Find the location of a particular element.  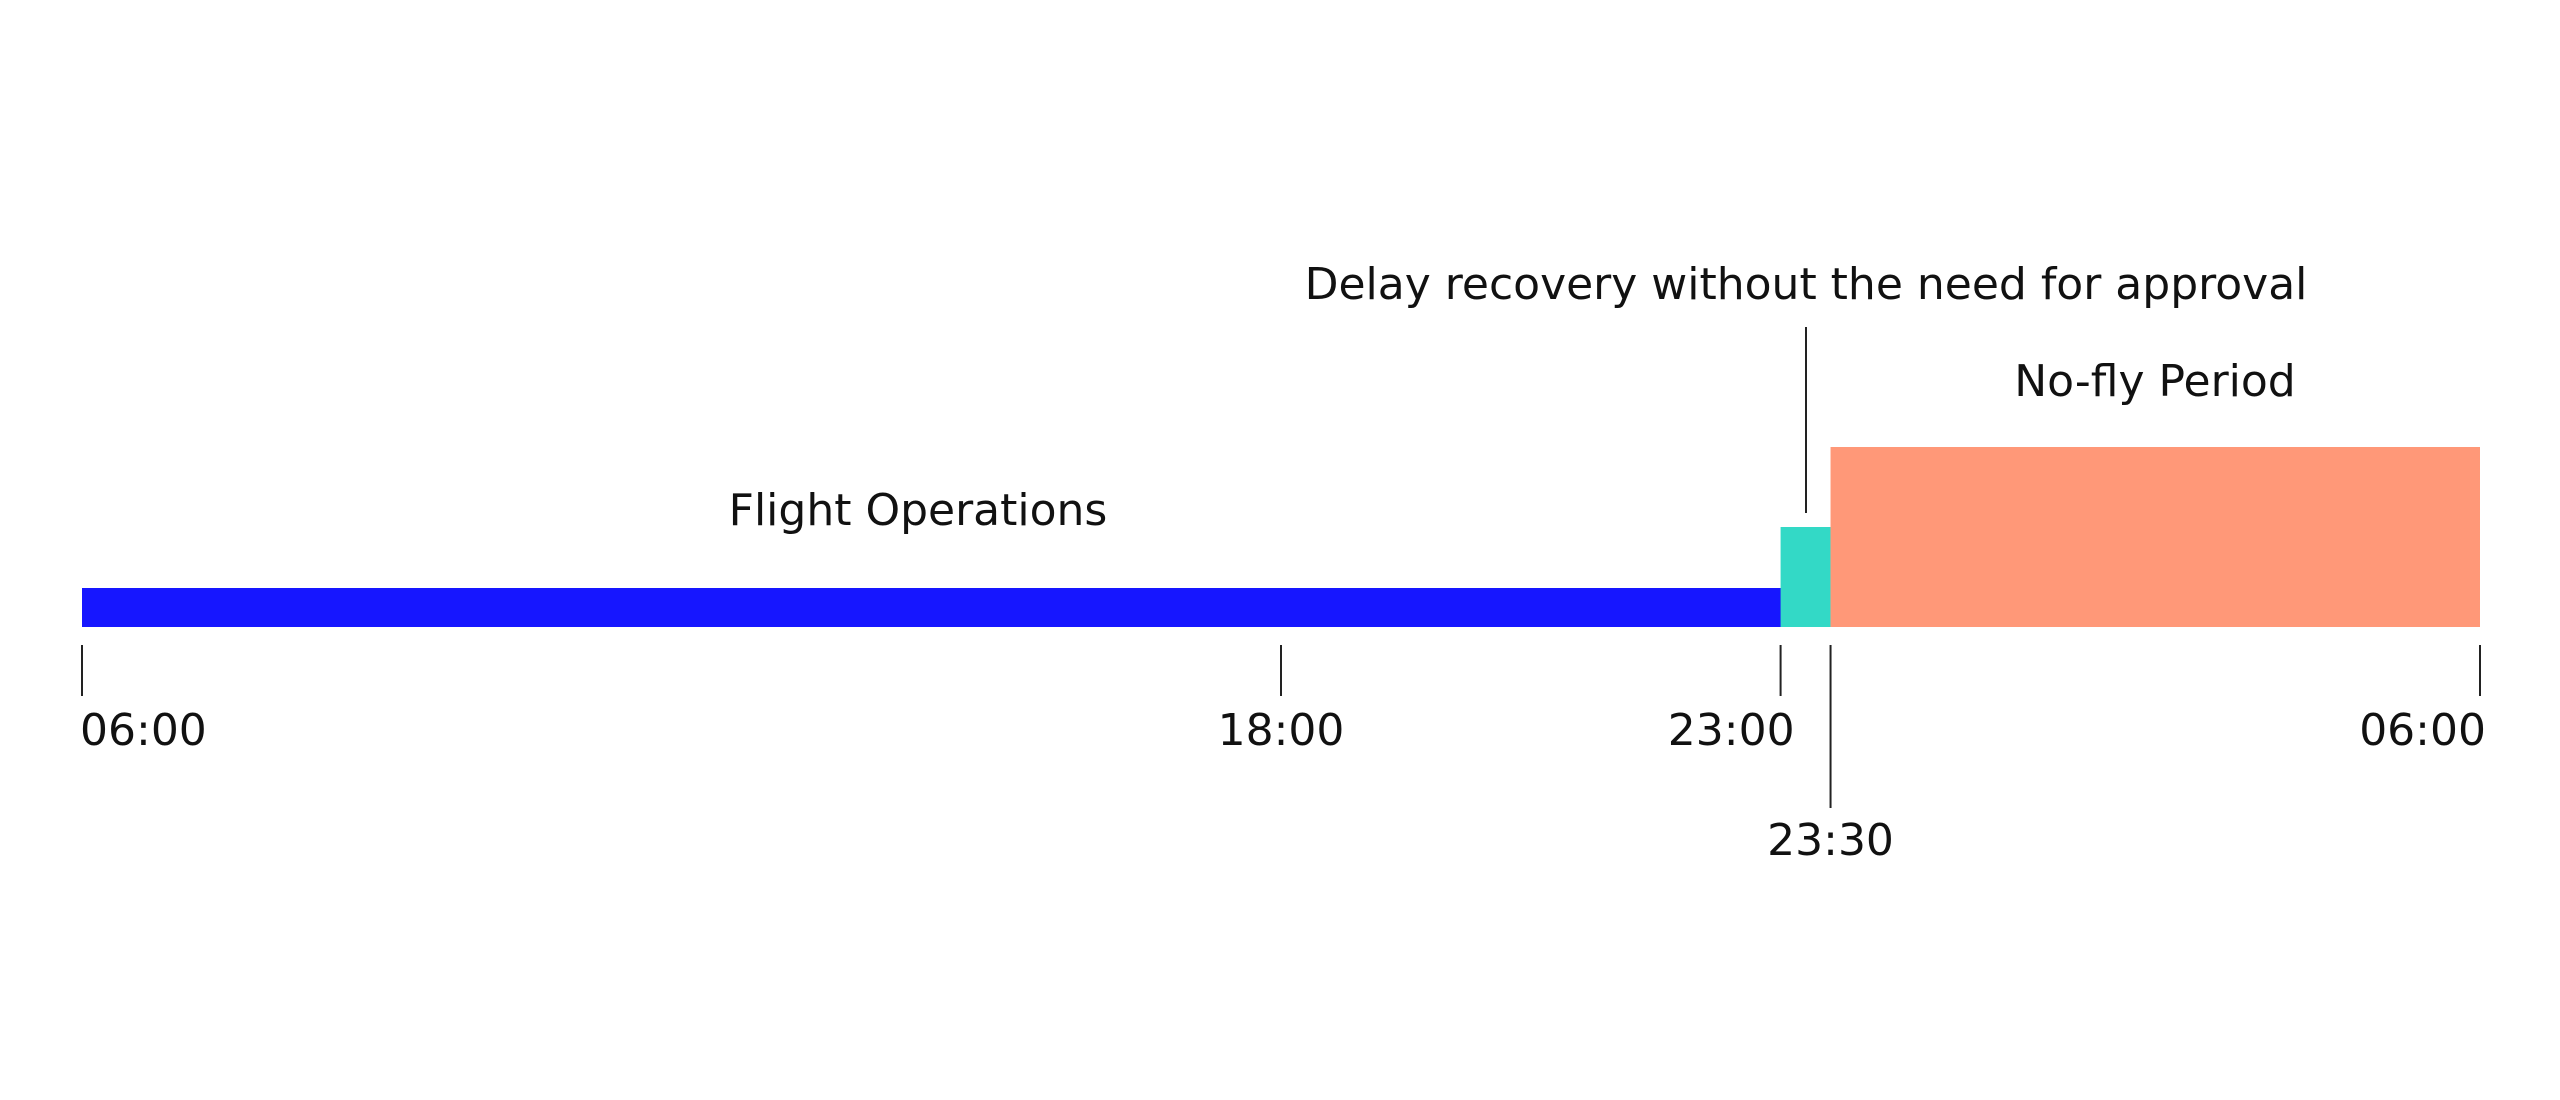

segment-label: Flight Operations is located at coordinates (918, 510).